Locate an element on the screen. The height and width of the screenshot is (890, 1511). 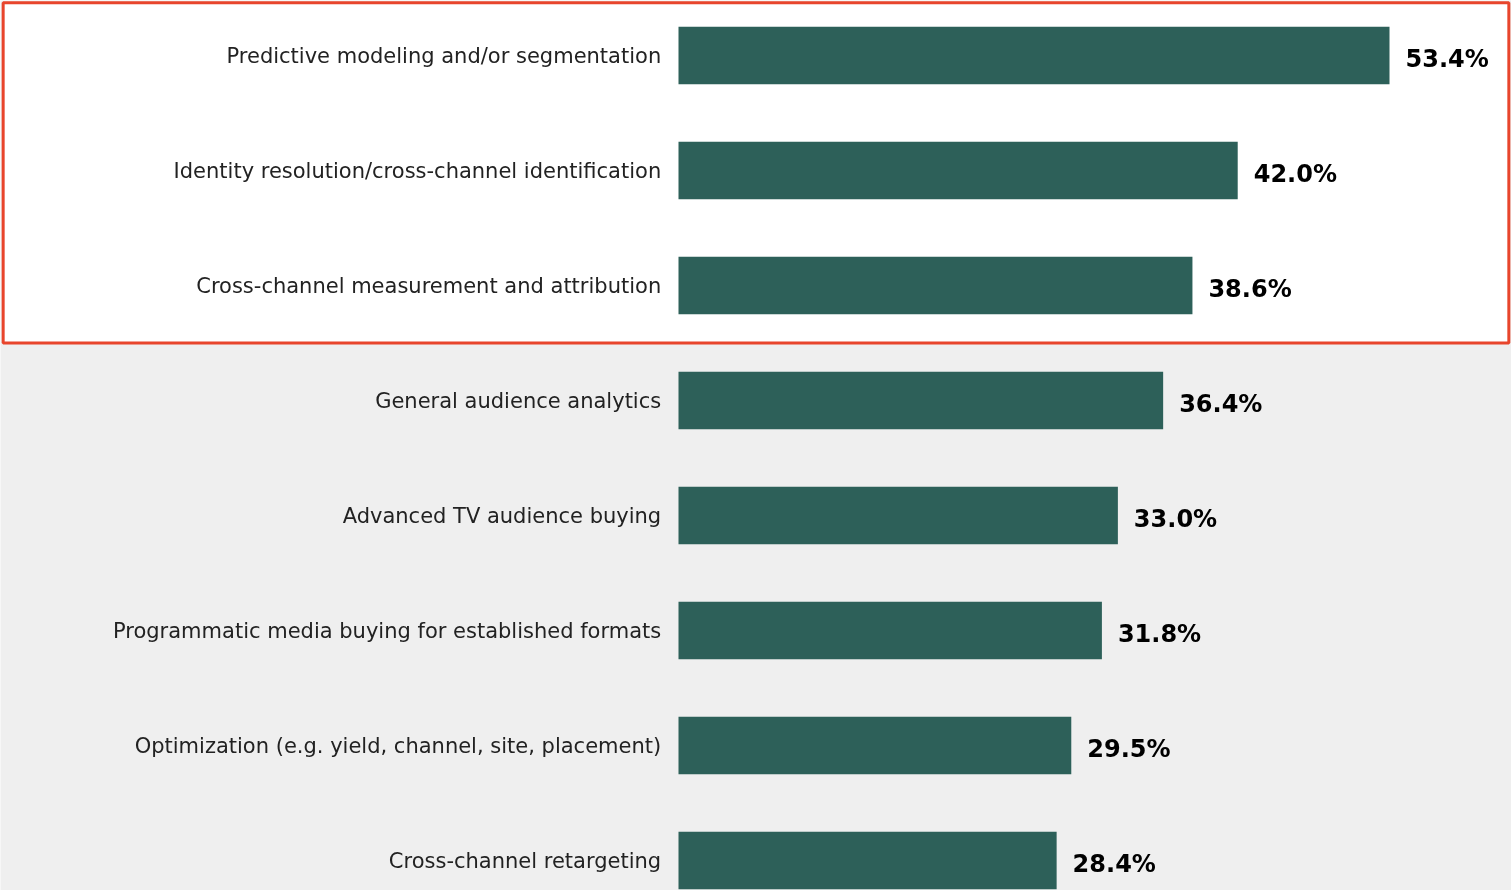
y-tick-label: Identity resolution/cross-channel identification is located at coordinates (417, 170).